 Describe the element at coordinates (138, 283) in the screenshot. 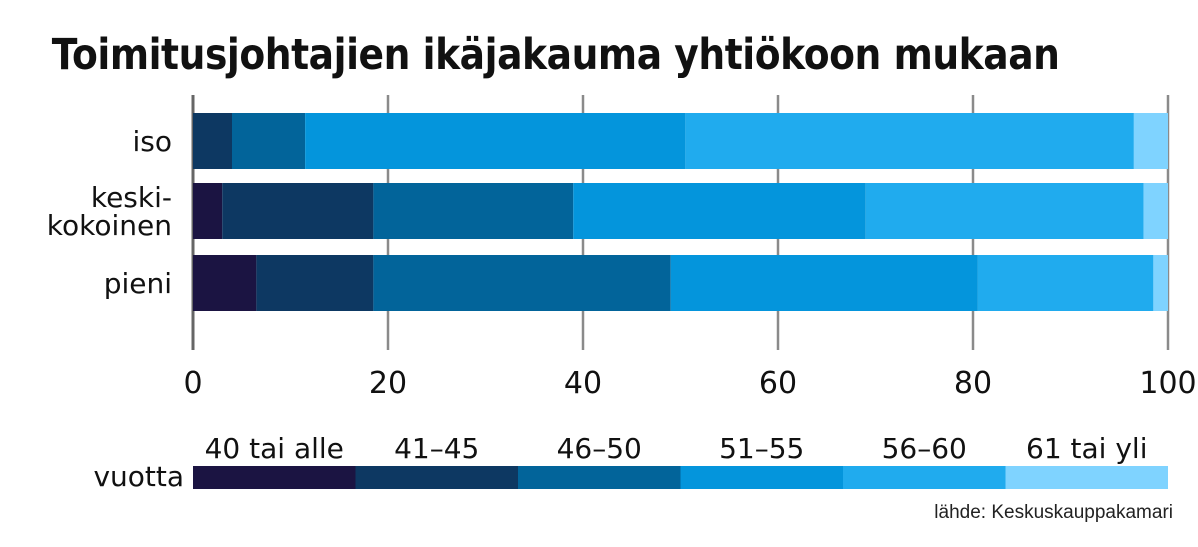

I see `category-label: pieni` at that location.